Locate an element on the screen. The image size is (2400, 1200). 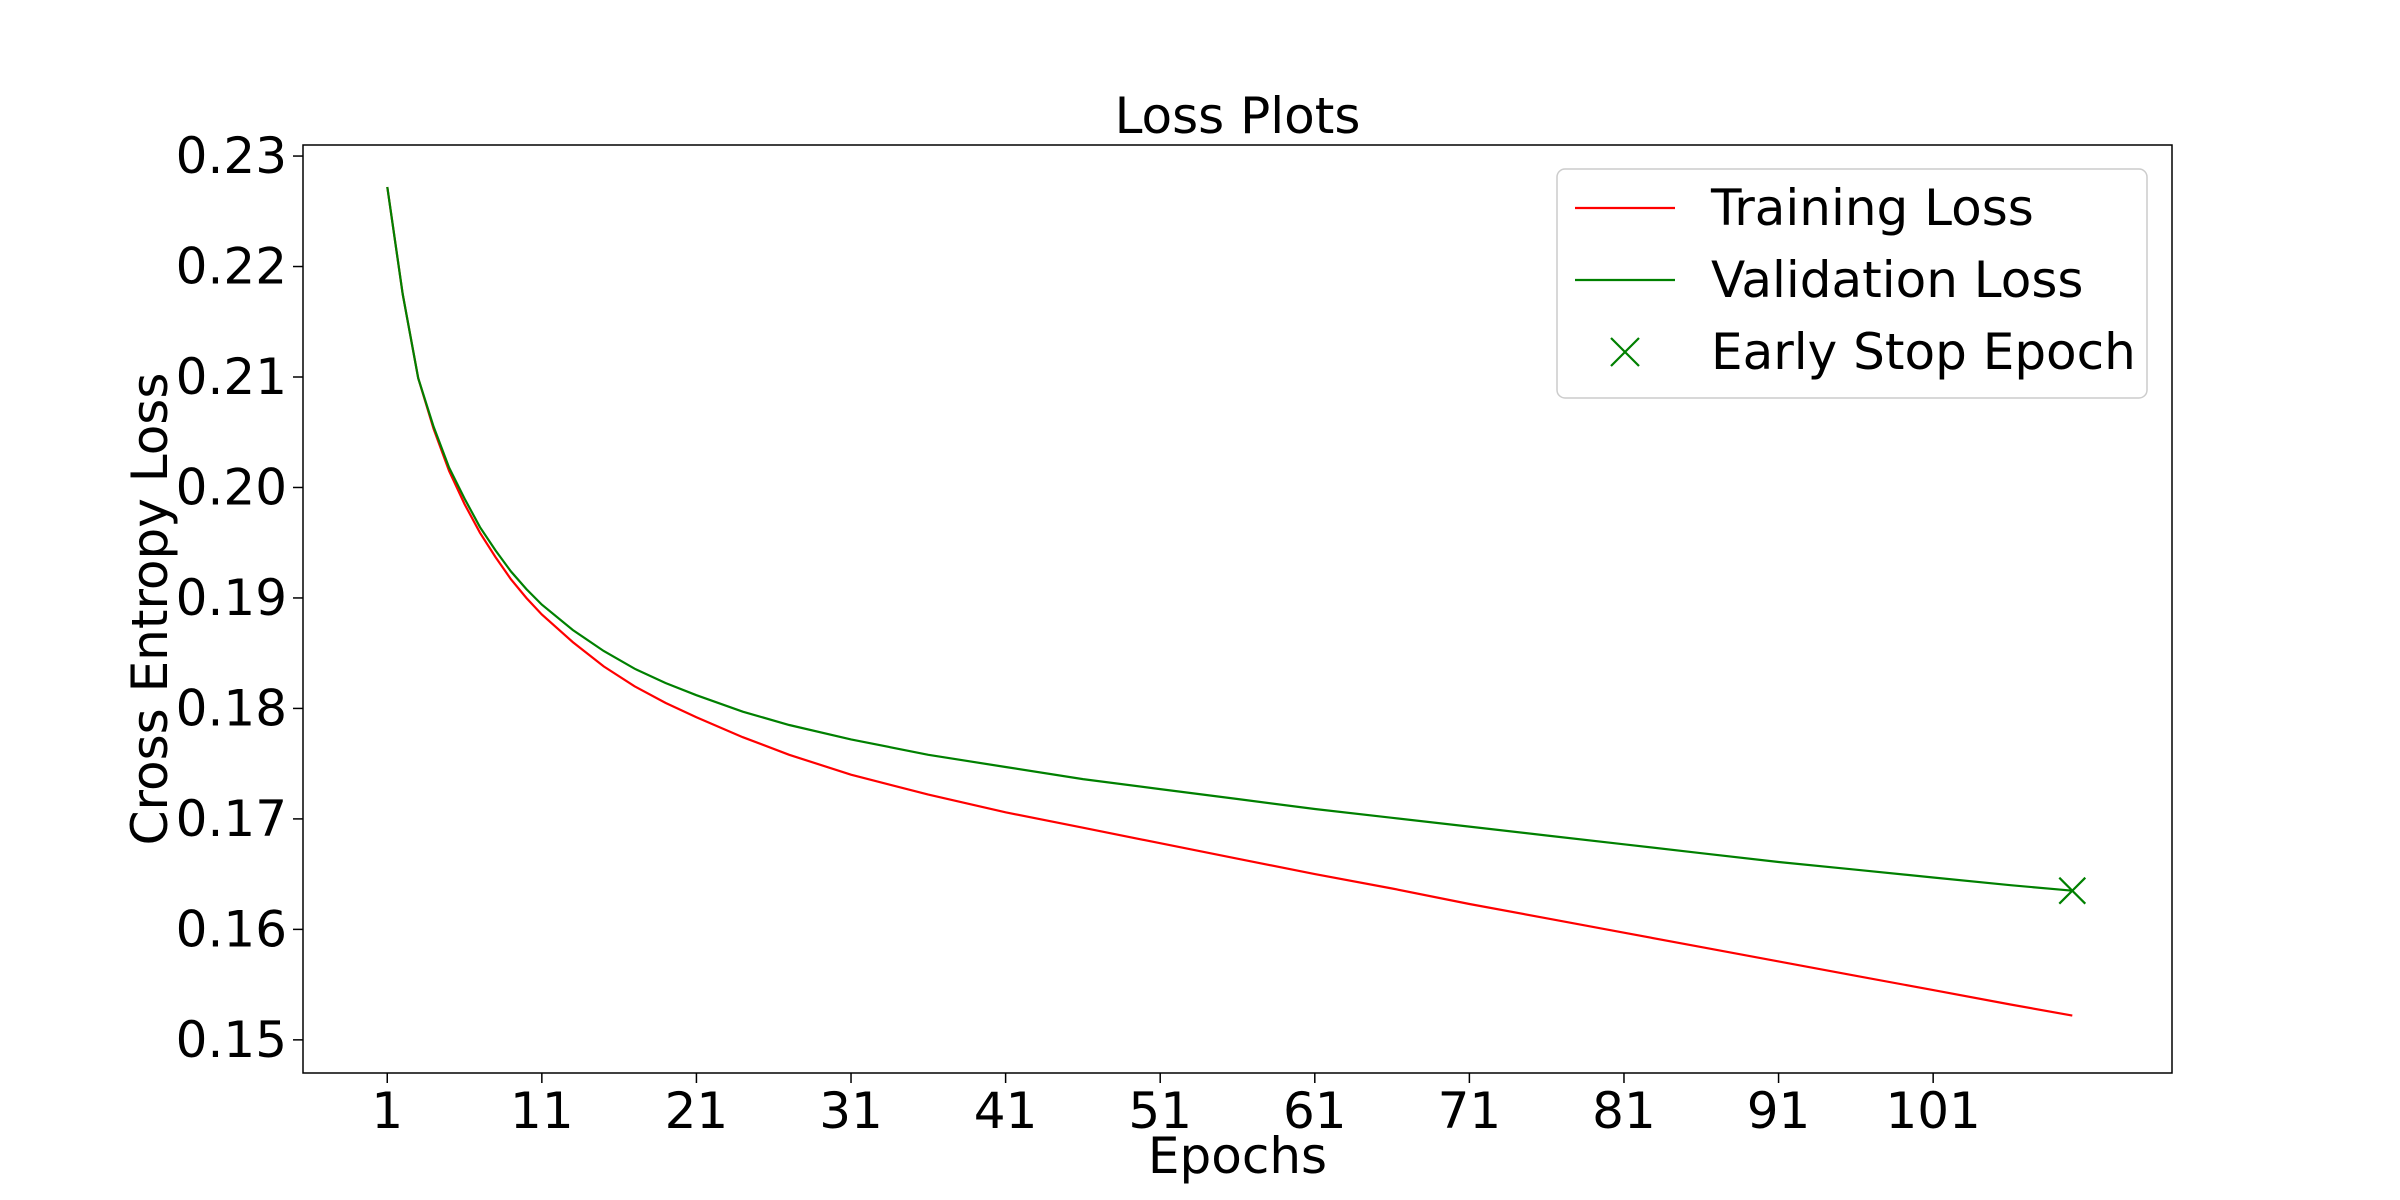
legend-item-validation-loss: Validation Loss is located at coordinates (1829, 280).